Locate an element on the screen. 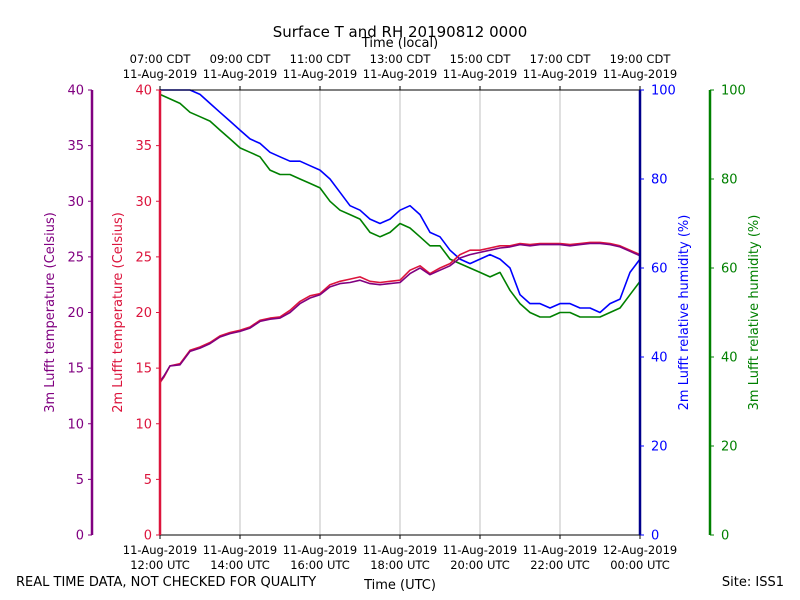 The width and height of the screenshot is (800, 600). lufft-3m-temperature-tick-label: 40 is located at coordinates (75, 91).